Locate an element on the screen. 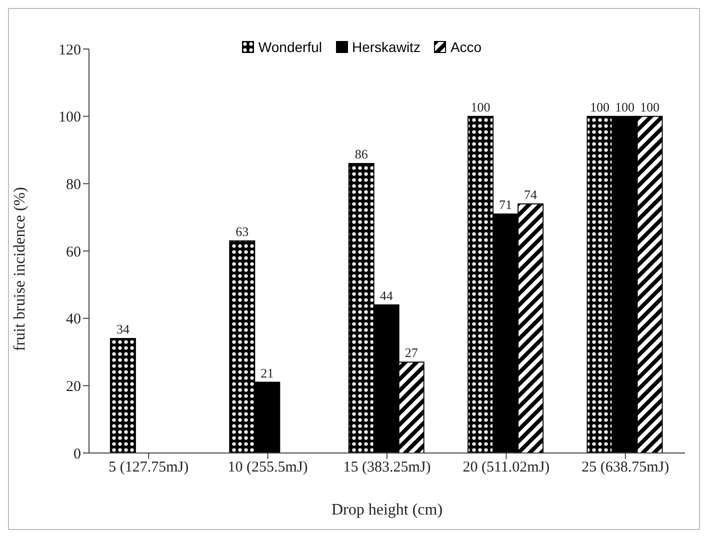 The width and height of the screenshot is (708, 538). y-tick-label: 0 is located at coordinates (77, 454).